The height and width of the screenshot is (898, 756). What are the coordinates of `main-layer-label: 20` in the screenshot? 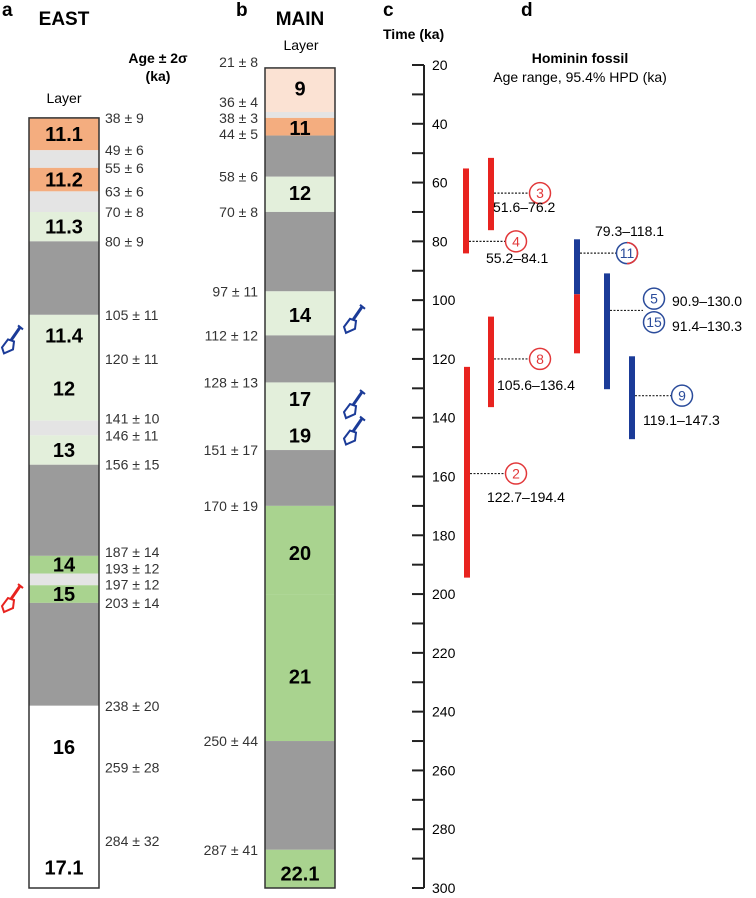 It's located at (300, 554).